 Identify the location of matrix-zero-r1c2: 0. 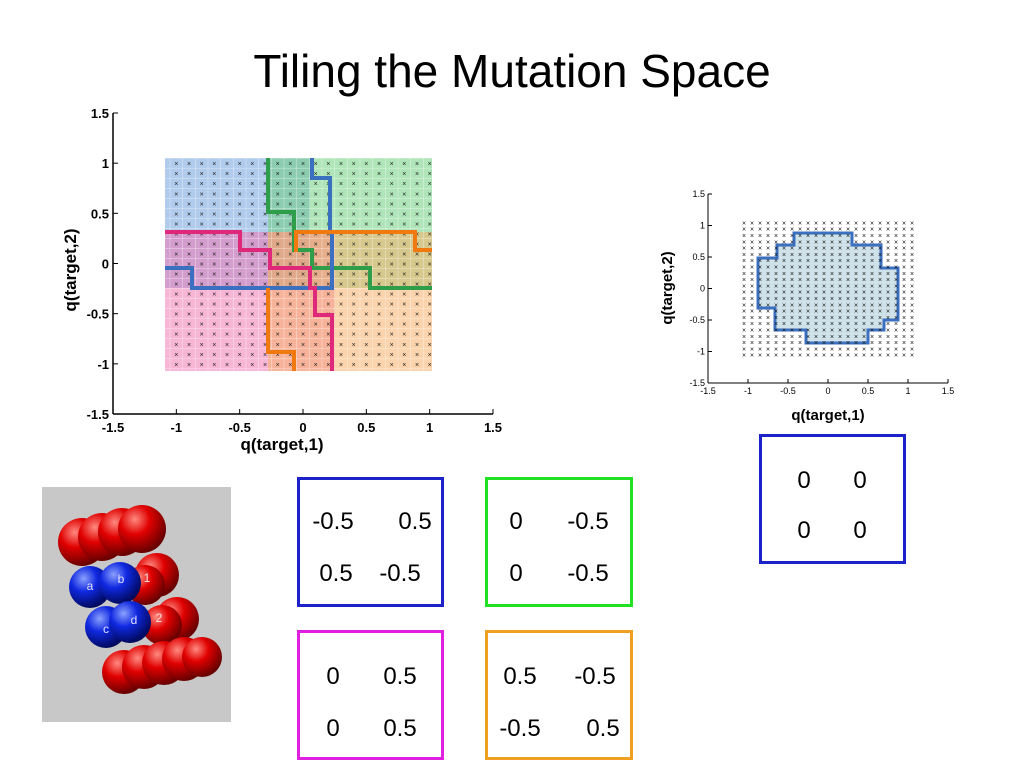
(860, 480).